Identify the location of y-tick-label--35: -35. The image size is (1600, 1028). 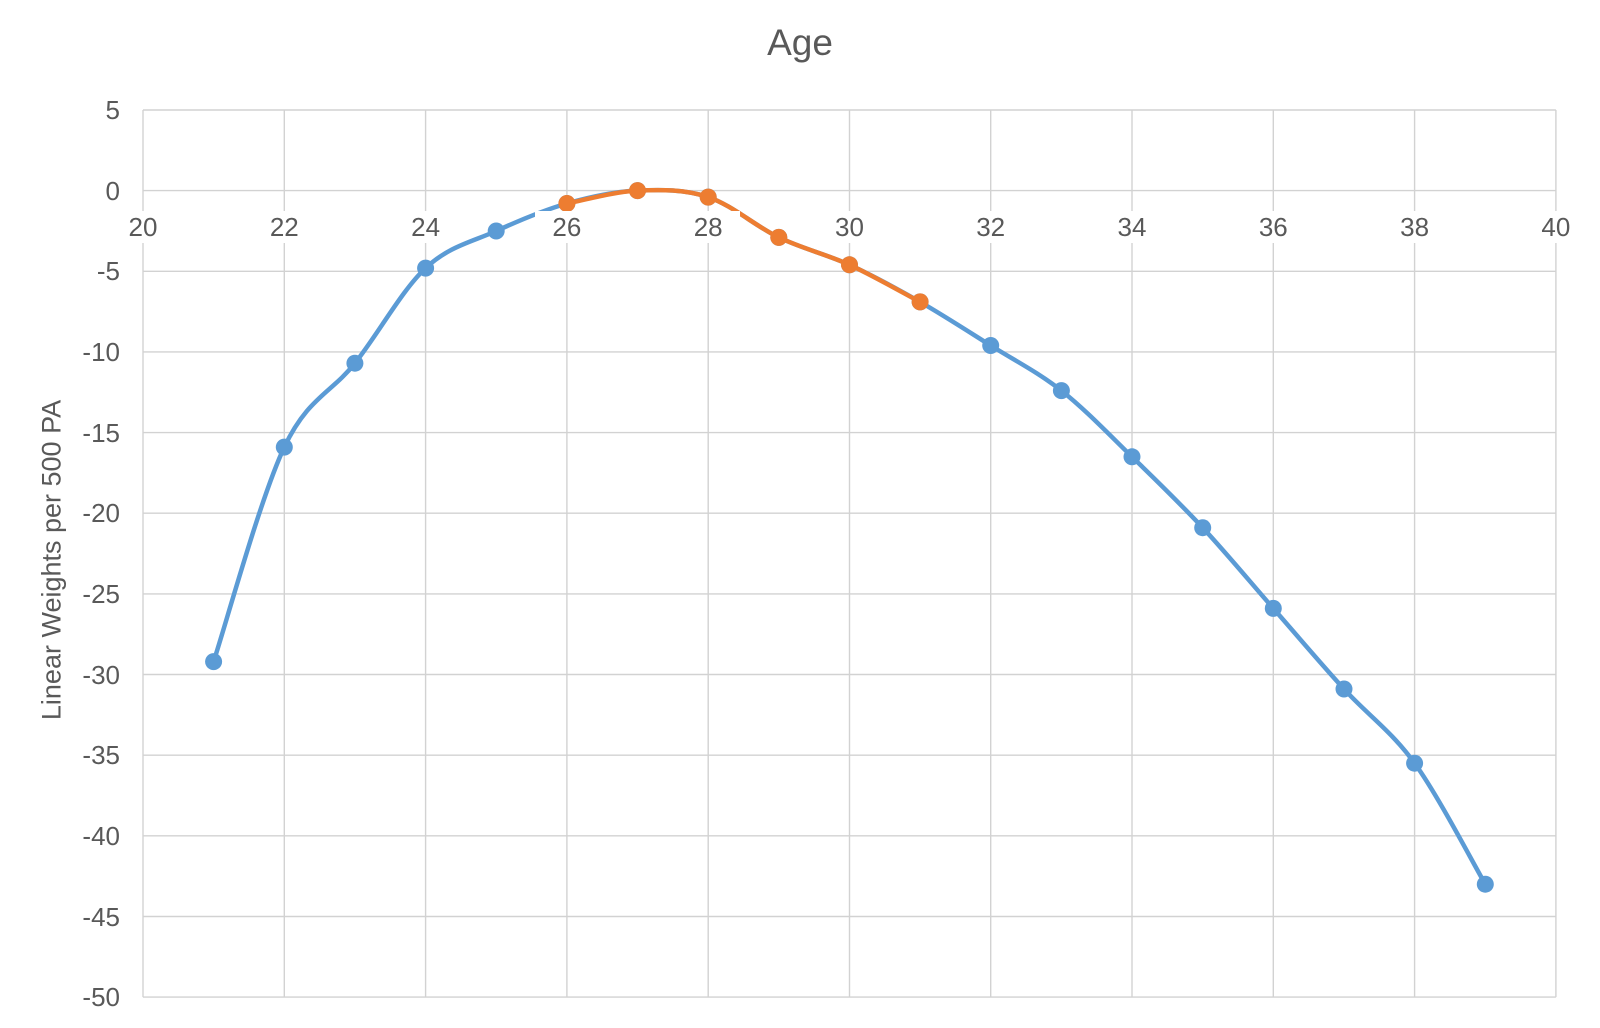
(101, 755).